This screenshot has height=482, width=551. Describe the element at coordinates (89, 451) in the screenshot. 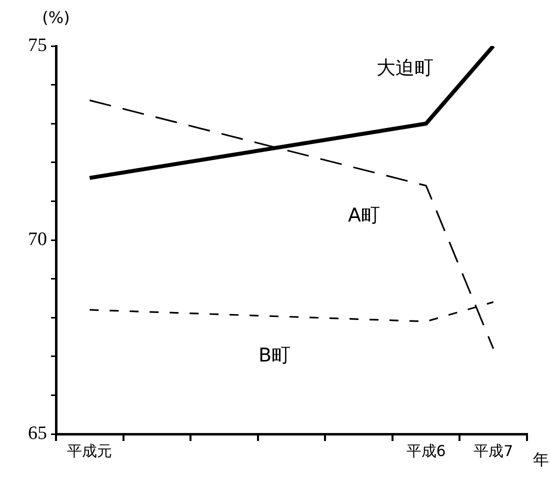

I see `x-tick-label: 平成元` at that location.